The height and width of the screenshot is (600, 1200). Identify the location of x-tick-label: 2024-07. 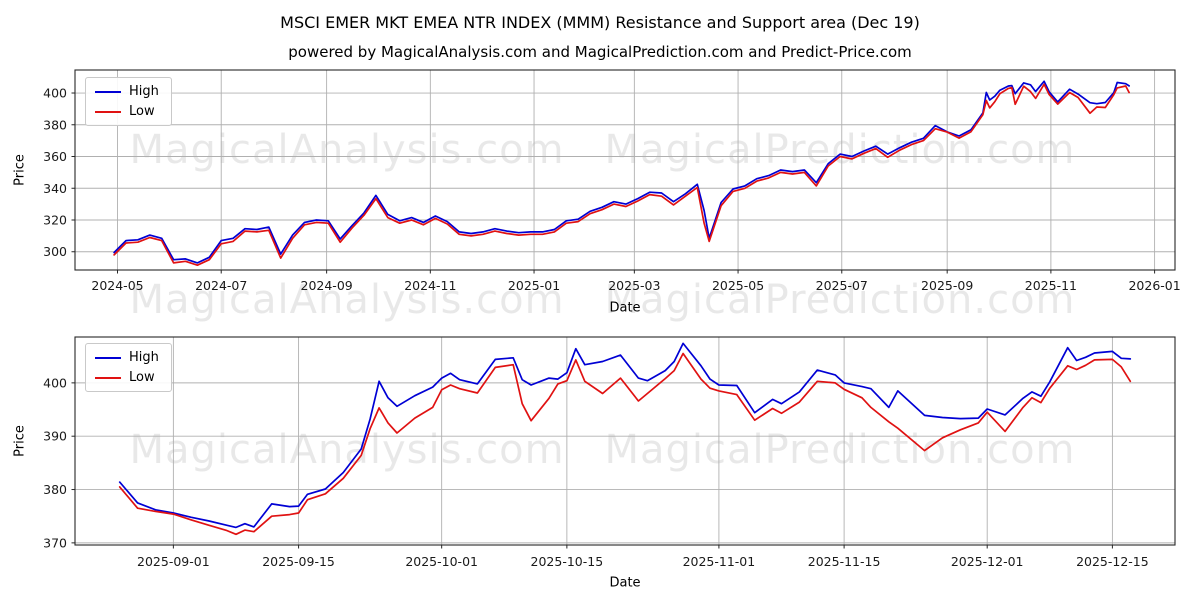
(221, 285).